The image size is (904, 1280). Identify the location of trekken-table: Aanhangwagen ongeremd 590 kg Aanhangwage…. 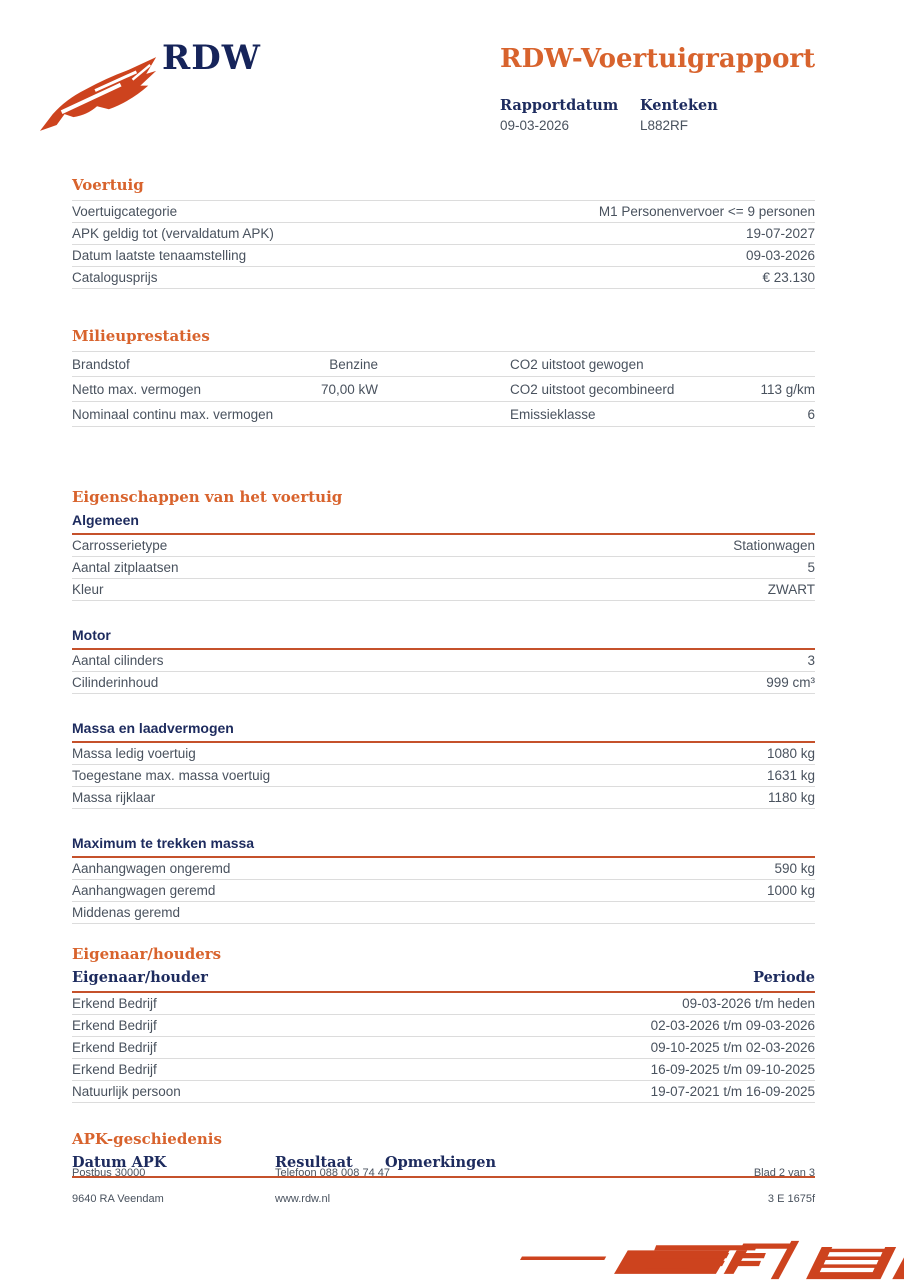
(443, 891).